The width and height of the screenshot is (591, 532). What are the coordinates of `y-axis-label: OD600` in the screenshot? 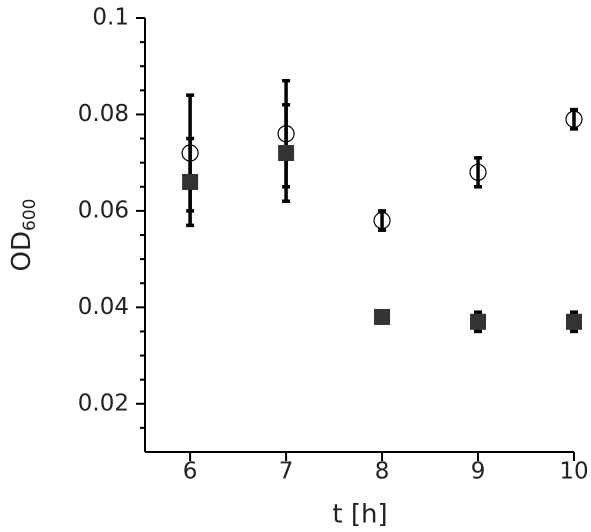 It's located at (24, 235).